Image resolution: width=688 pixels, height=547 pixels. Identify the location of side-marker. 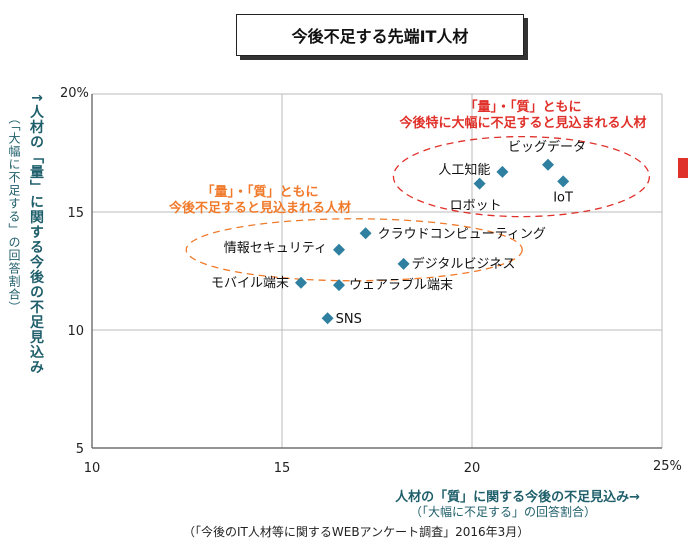
(683, 168).